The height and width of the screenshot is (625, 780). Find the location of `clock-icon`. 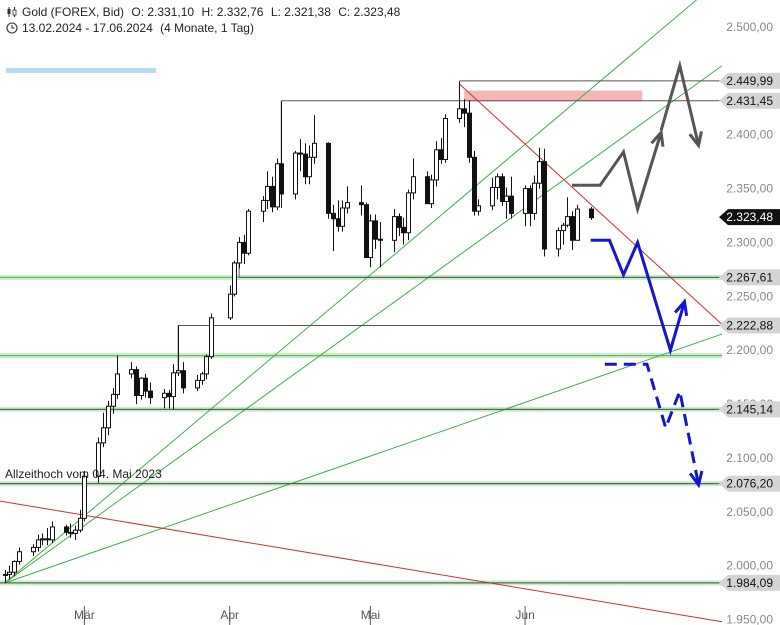

clock-icon is located at coordinates (12, 28).